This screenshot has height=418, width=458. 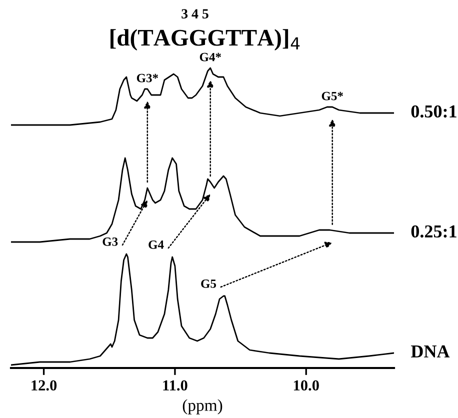 I want to click on x-axis-title: (ppm), so click(x=202, y=406).